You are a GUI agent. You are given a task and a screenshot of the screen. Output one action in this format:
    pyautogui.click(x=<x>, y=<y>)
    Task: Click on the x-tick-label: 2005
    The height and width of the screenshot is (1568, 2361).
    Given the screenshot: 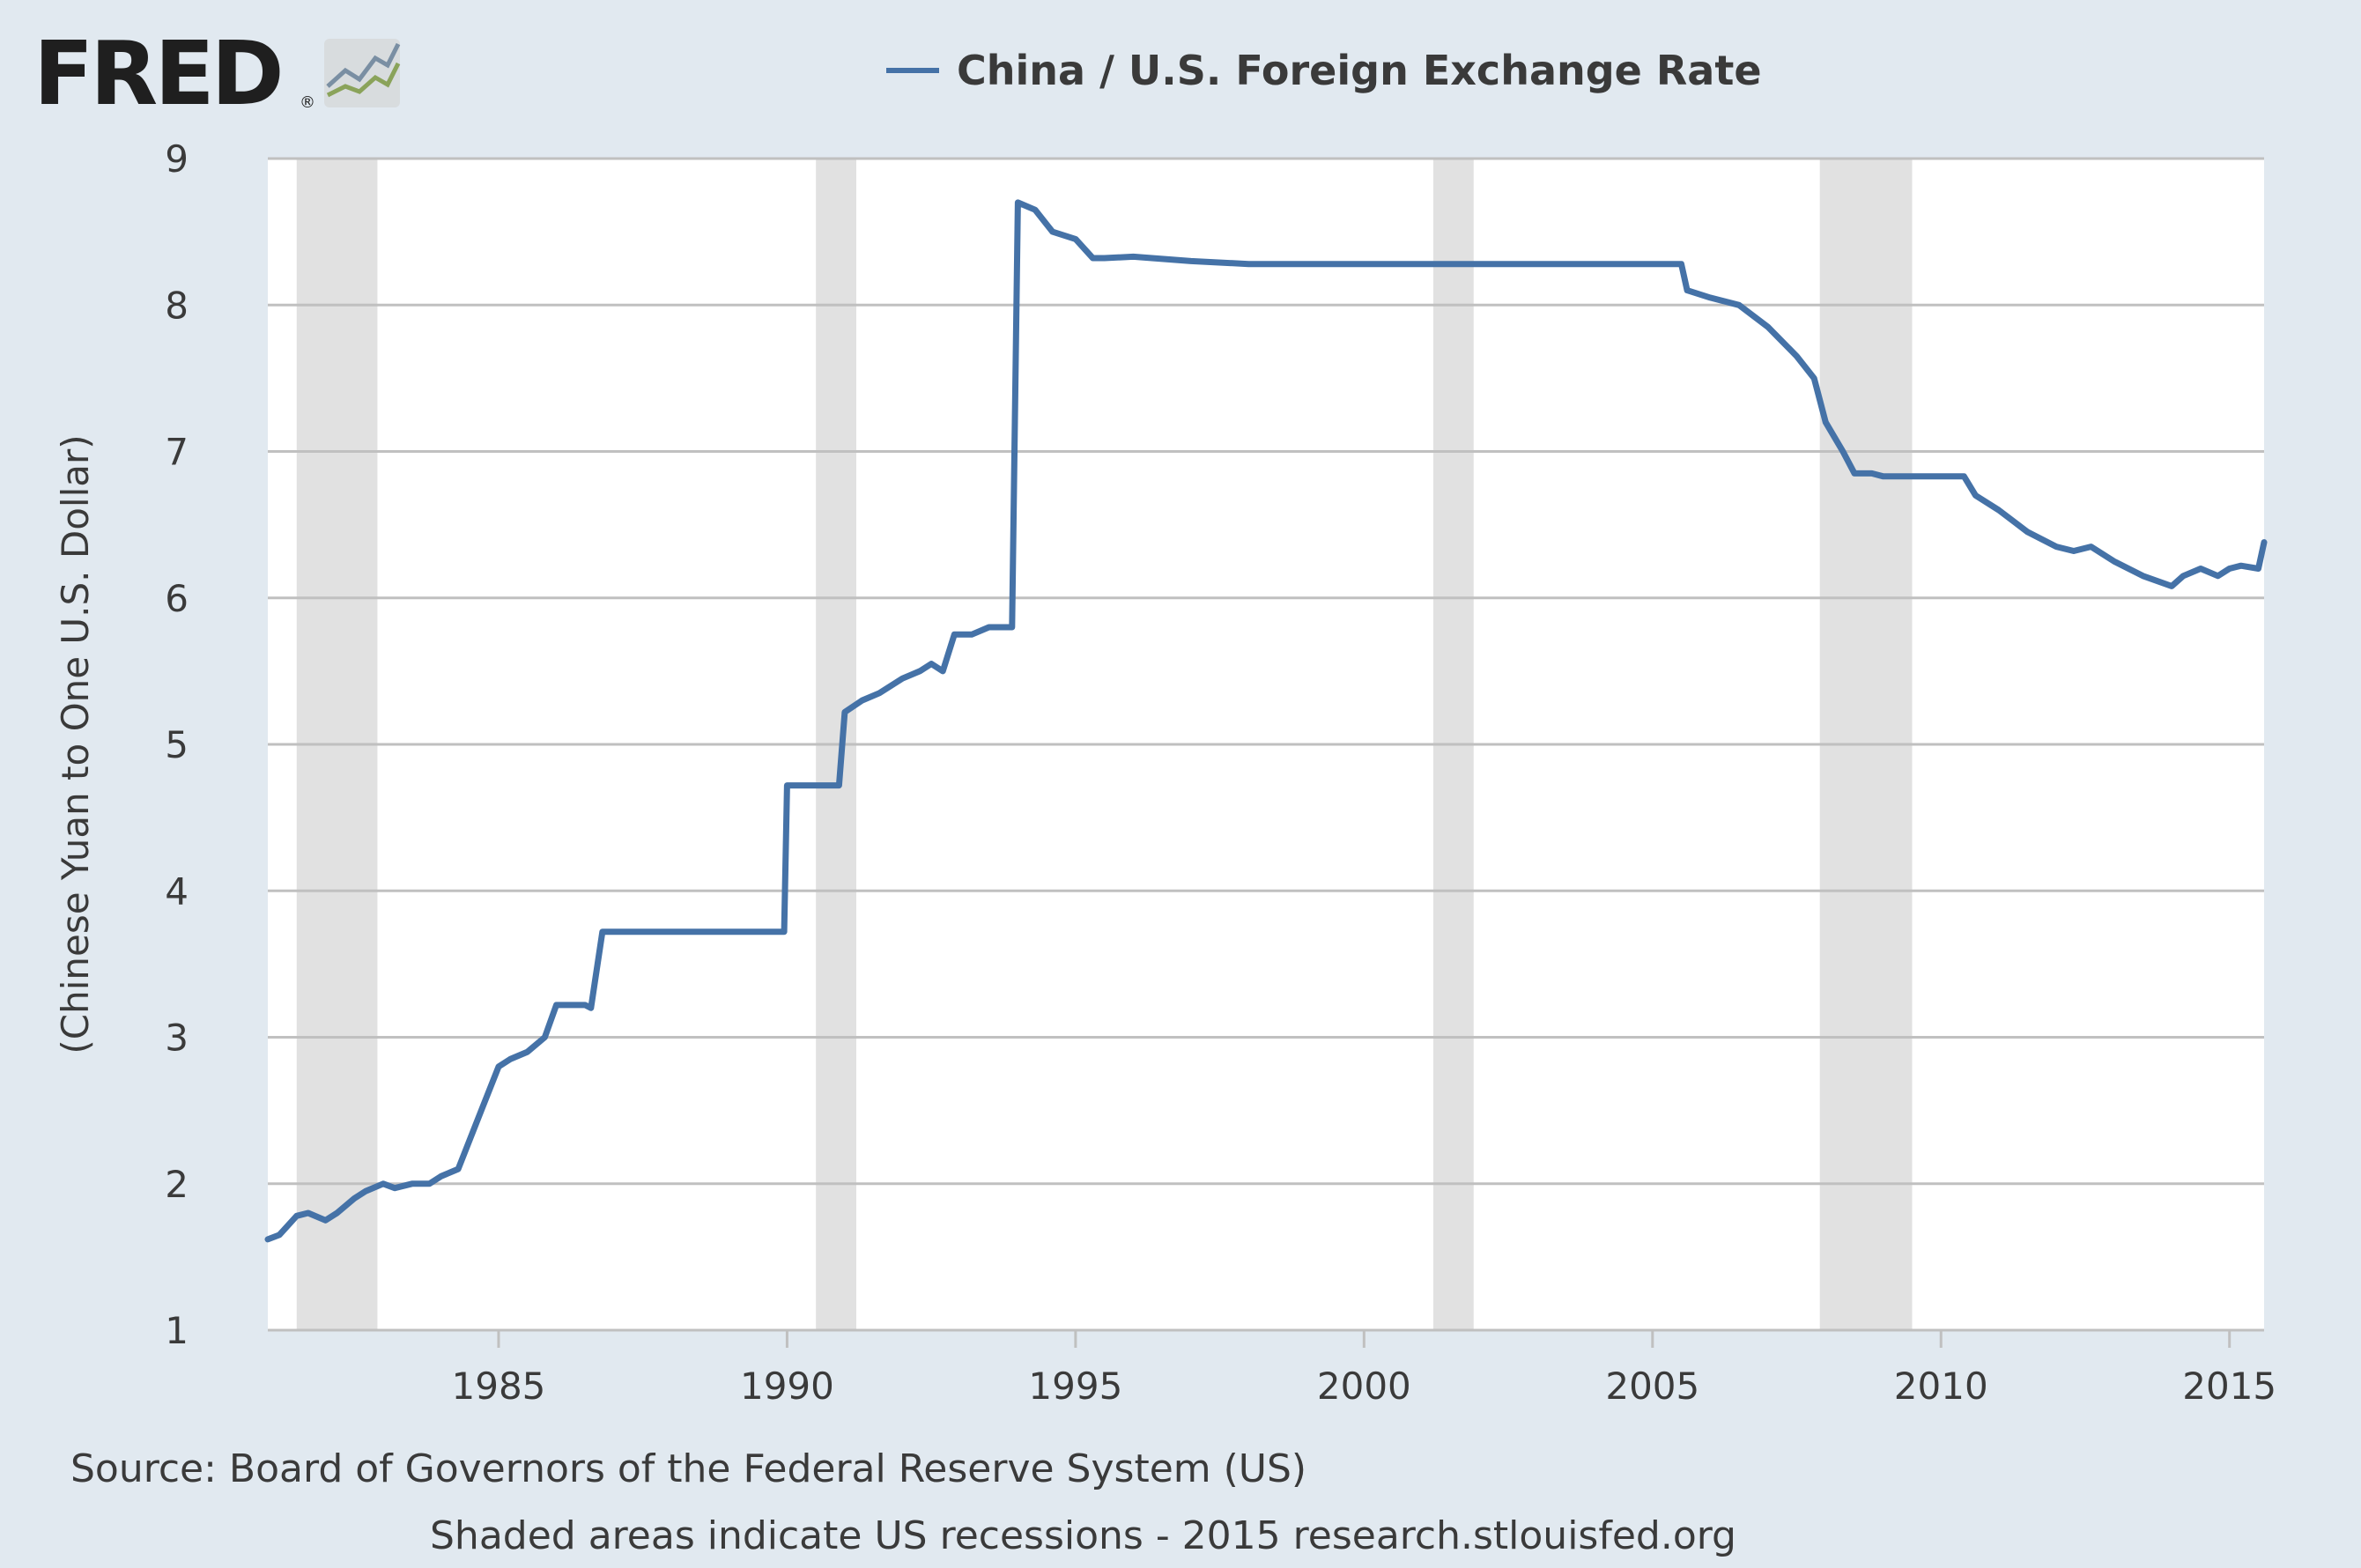 What is the action you would take?
    pyautogui.click(x=1652, y=1386)
    